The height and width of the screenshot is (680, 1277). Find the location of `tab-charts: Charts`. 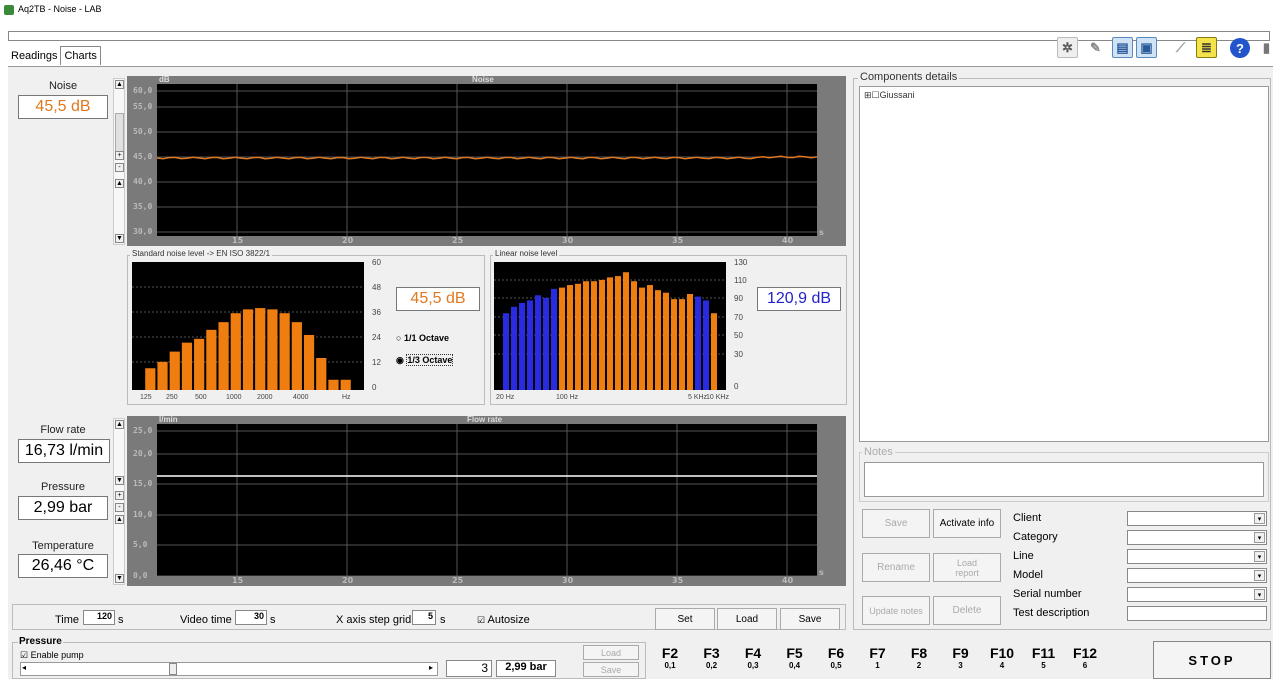

tab-charts: Charts is located at coordinates (80, 55).